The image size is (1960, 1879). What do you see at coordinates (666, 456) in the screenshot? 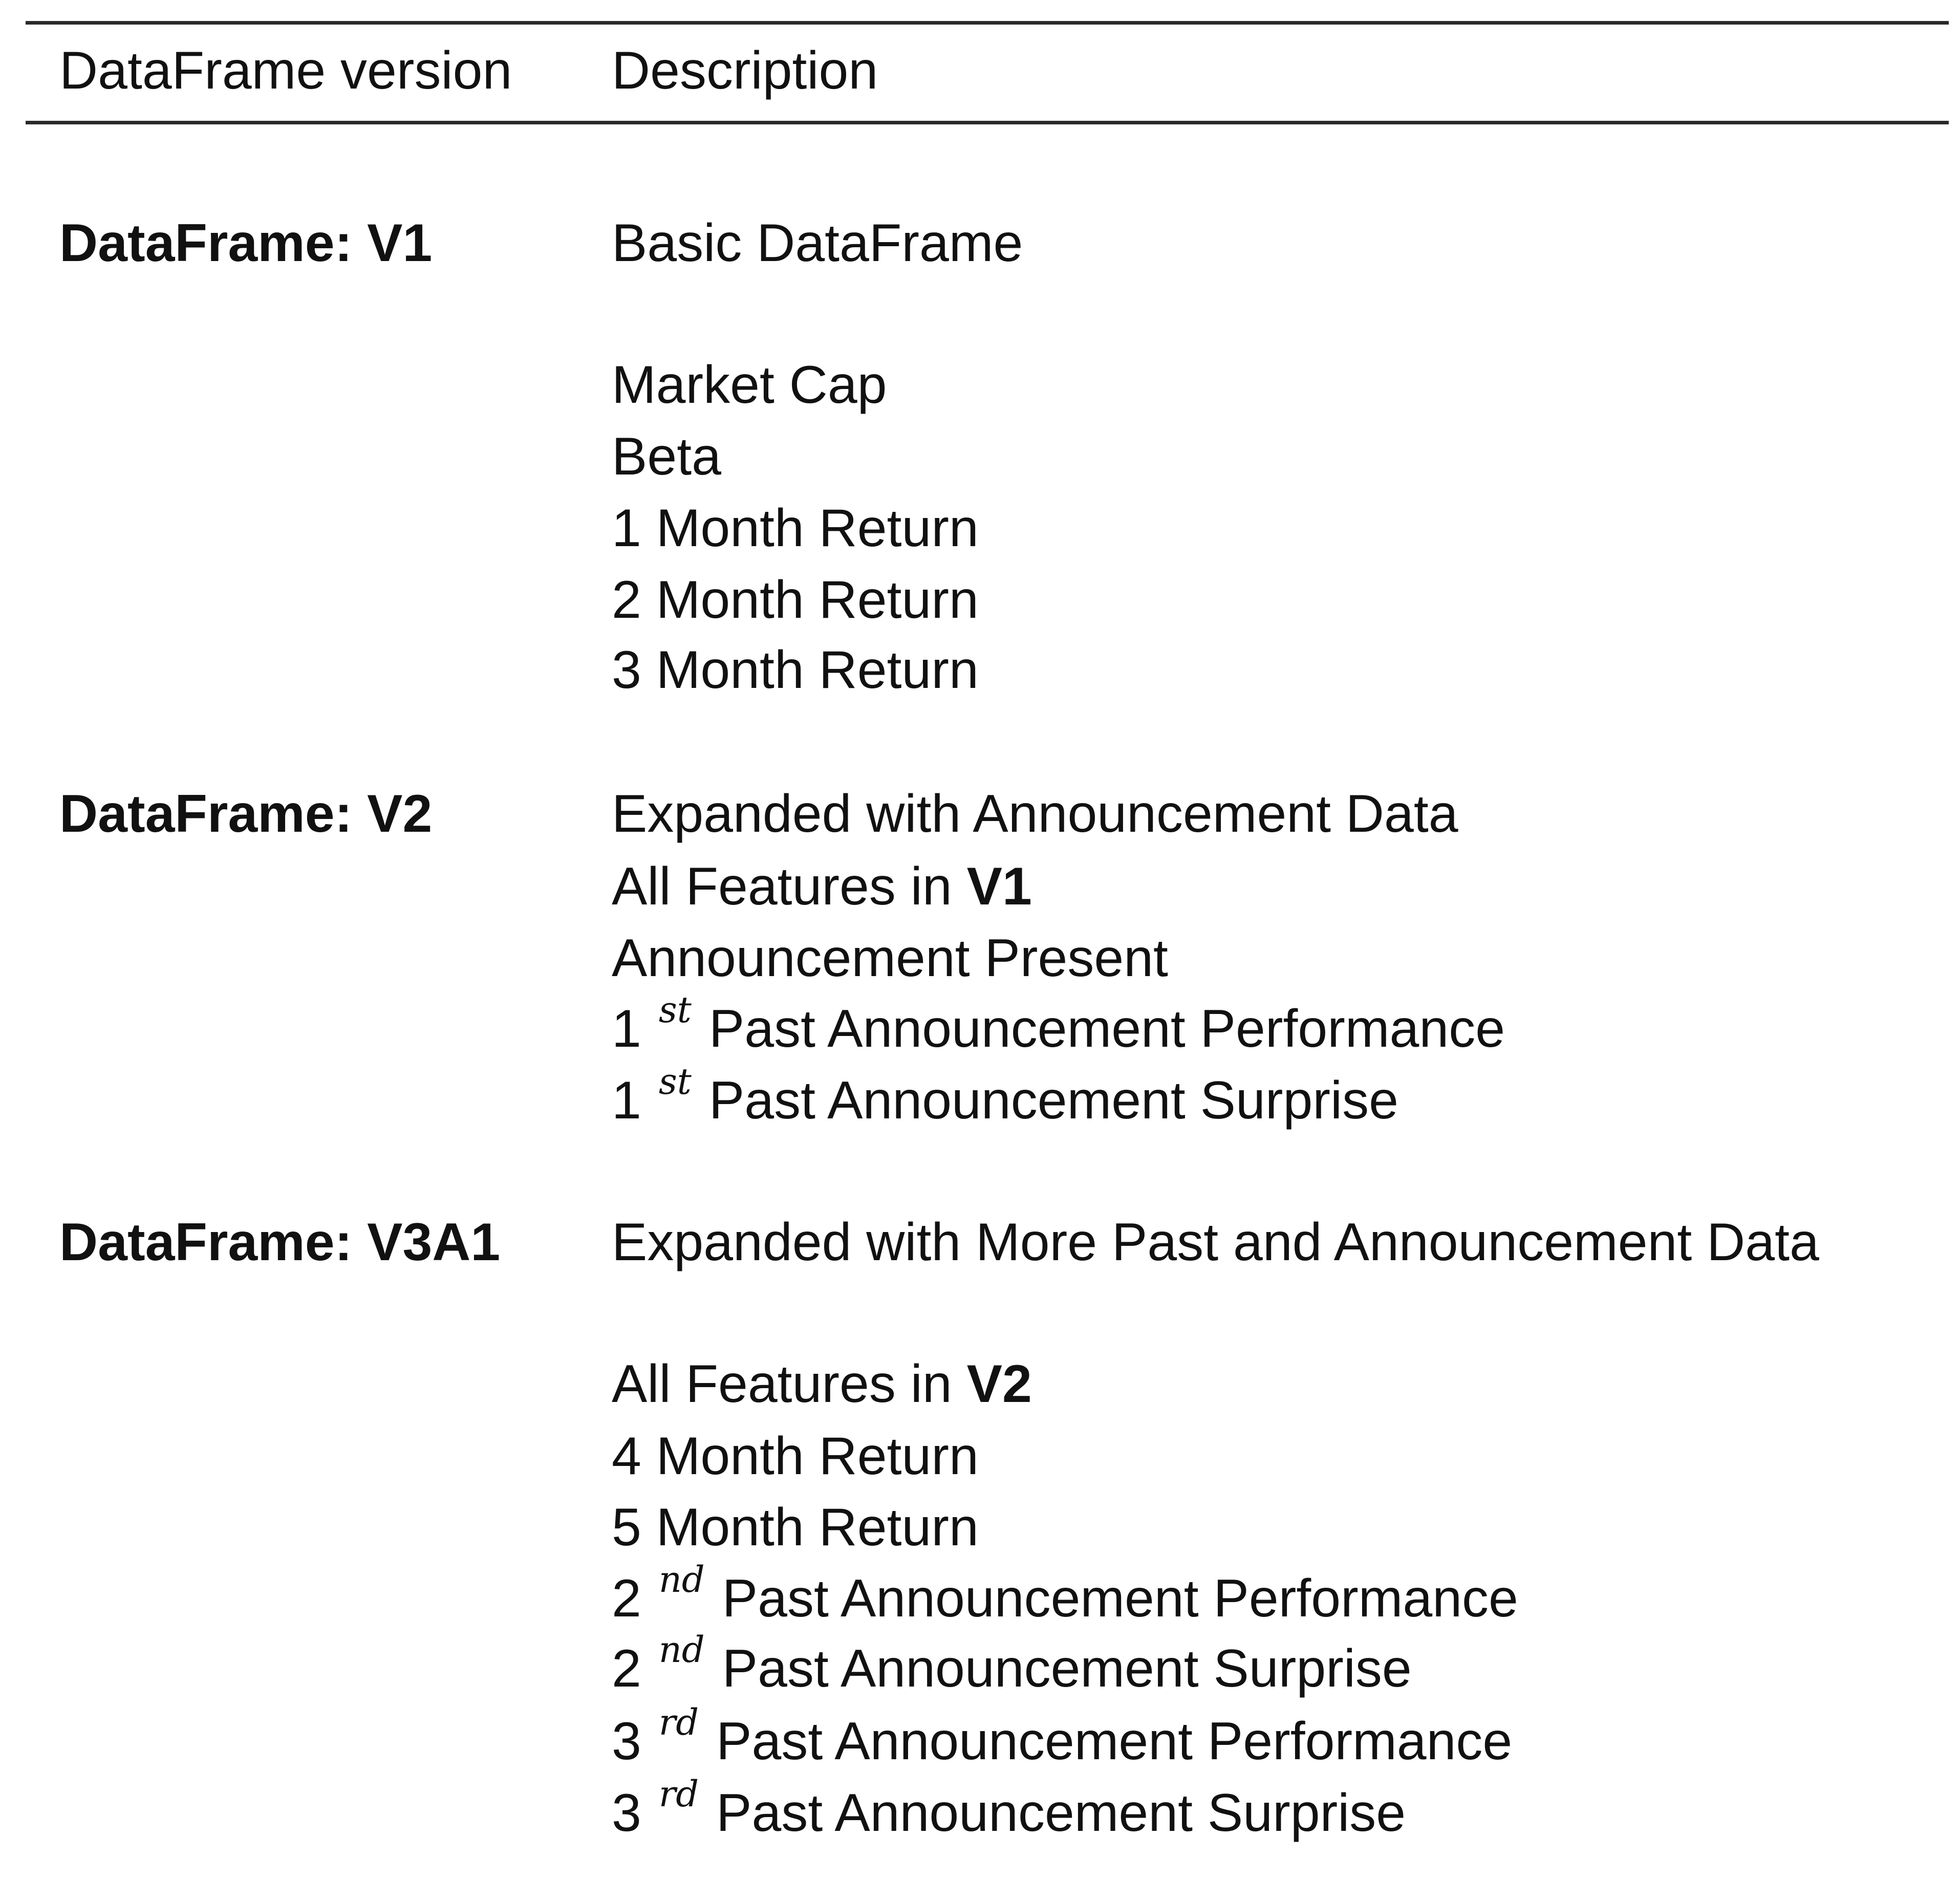
I see `feature-item: Beta` at bounding box center [666, 456].